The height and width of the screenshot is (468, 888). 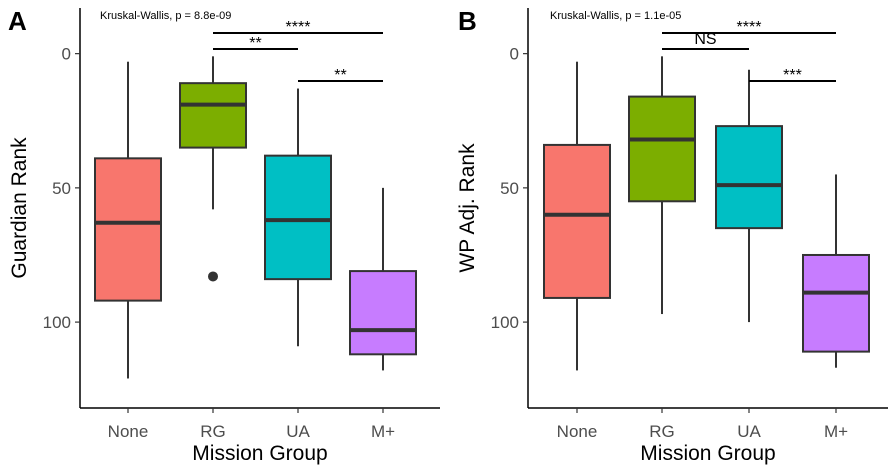 What do you see at coordinates (19, 208) in the screenshot?
I see `y-axis-title: Guardian Rank` at bounding box center [19, 208].